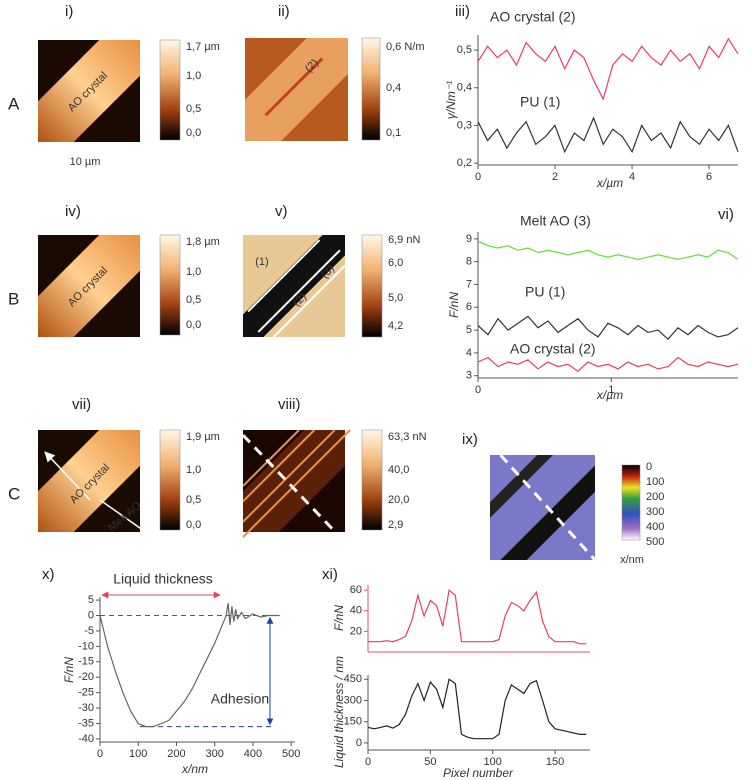  What do you see at coordinates (464, 163) in the screenshot?
I see `y-tick-label: 0,2` at bounding box center [464, 163].